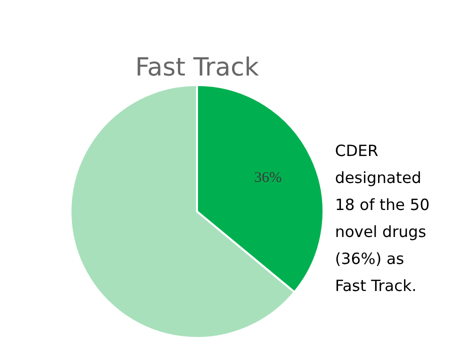 This screenshot has height=347, width=466. What do you see at coordinates (382, 219) in the screenshot?
I see `text: CDER designated 18 of the 50 novel drugs (36%) as Fast Track.` at bounding box center [382, 219].